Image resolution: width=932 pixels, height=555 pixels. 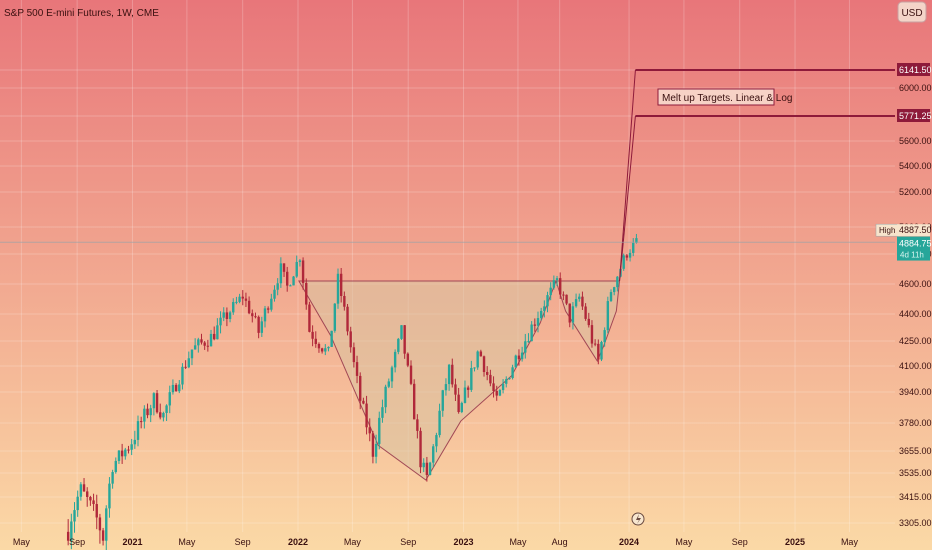 I want to click on y-tick-label: 5200.00, so click(x=915, y=192).